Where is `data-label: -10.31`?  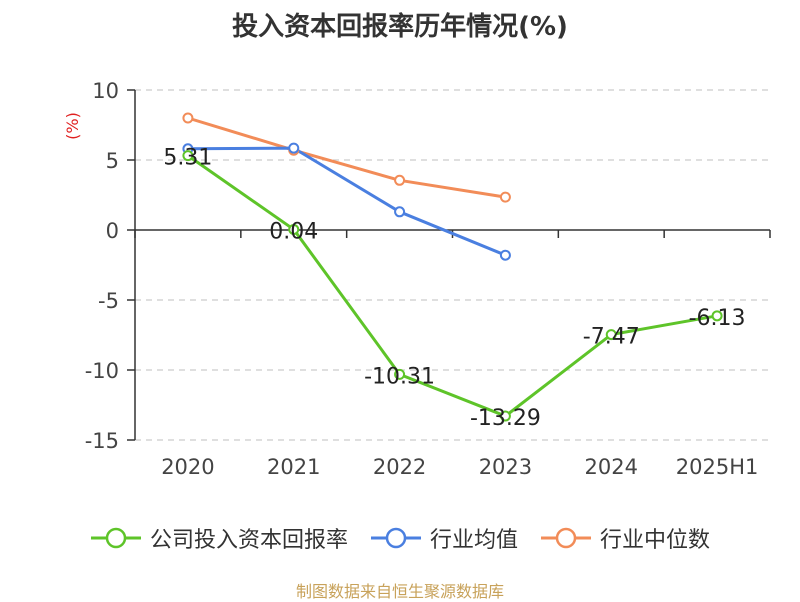 data-label: -10.31 is located at coordinates (399, 376).